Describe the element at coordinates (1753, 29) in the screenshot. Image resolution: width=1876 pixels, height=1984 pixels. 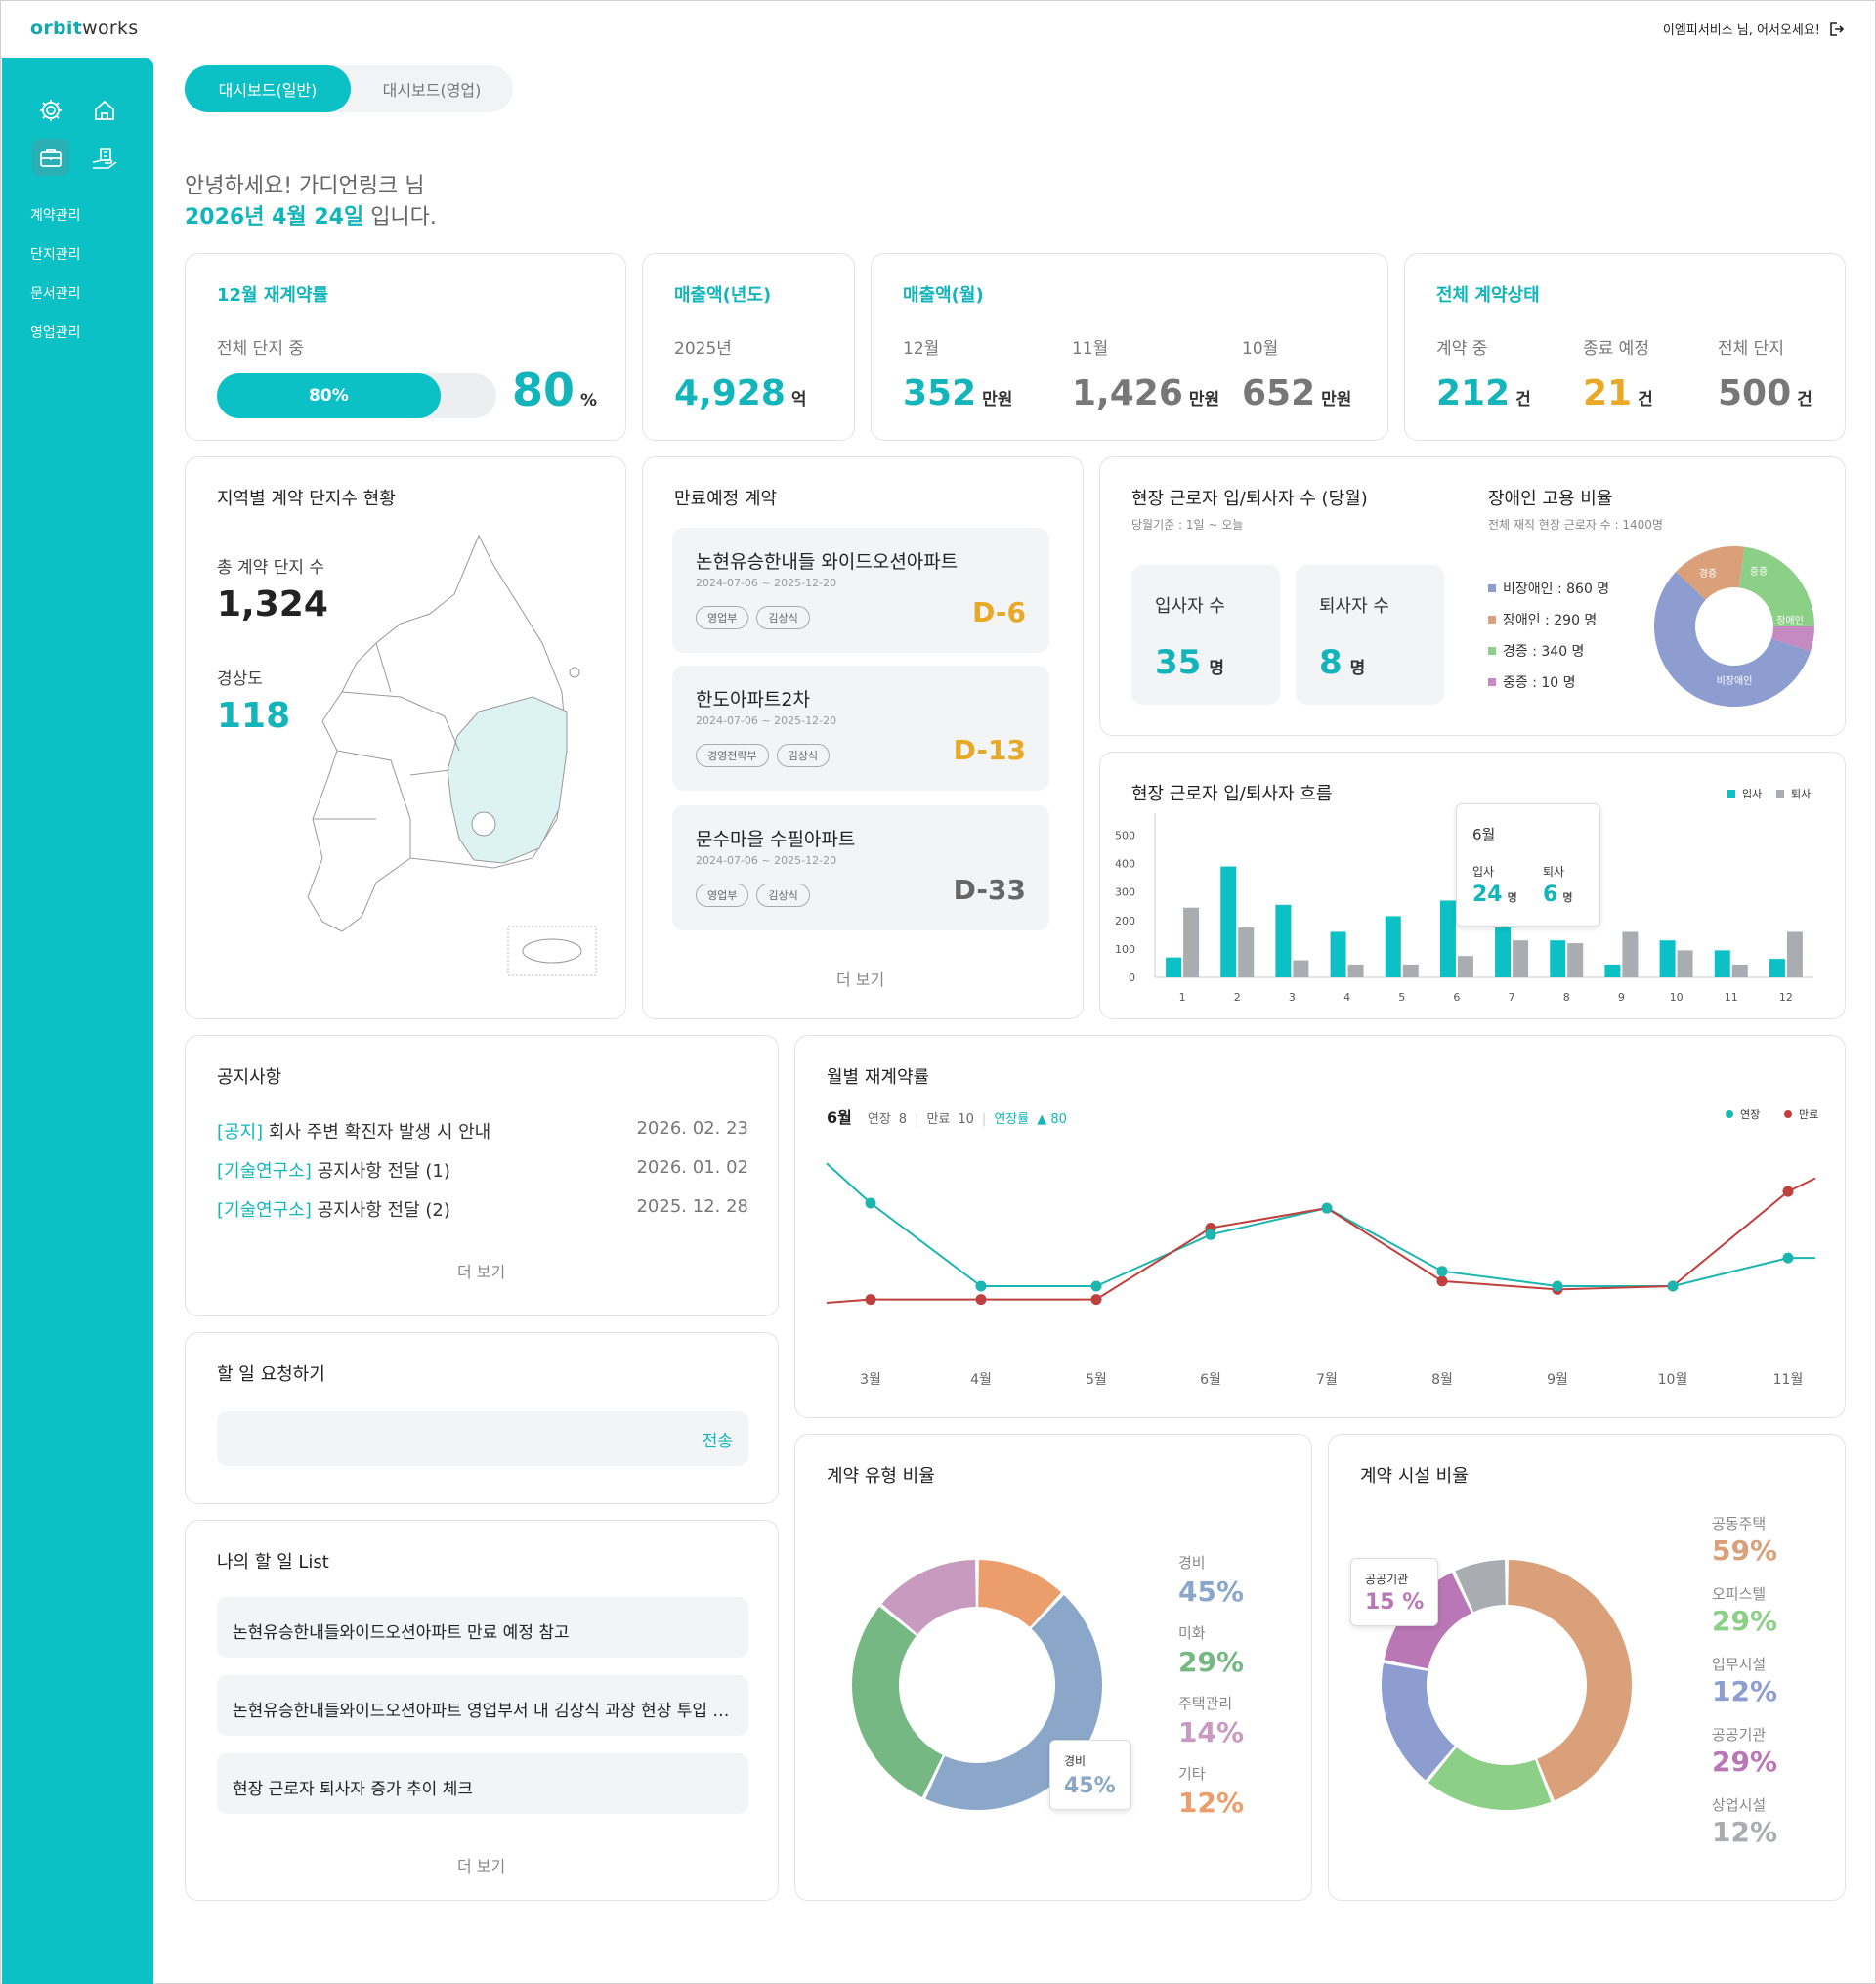
I see `user-greeting: 이엠피서비스 님, 어서오세요!` at that location.